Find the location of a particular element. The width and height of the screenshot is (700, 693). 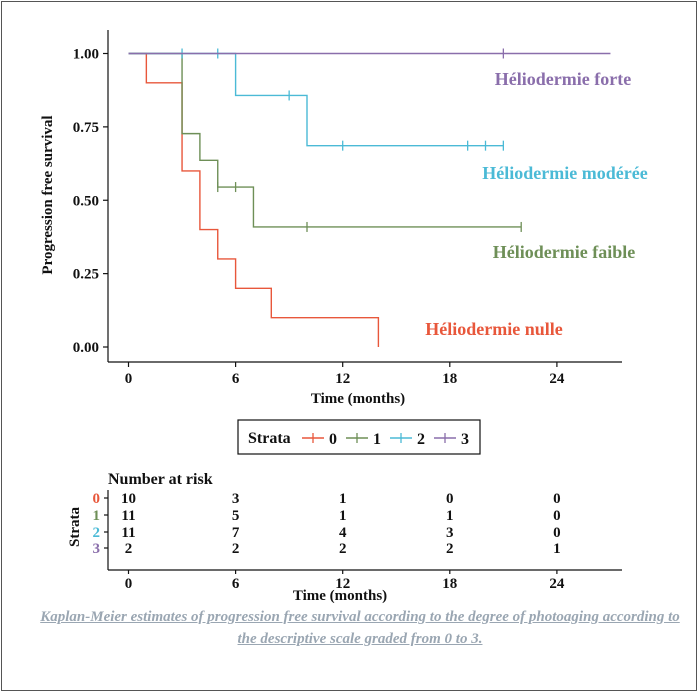

y-tick-label: 0.00 is located at coordinates (86, 348).